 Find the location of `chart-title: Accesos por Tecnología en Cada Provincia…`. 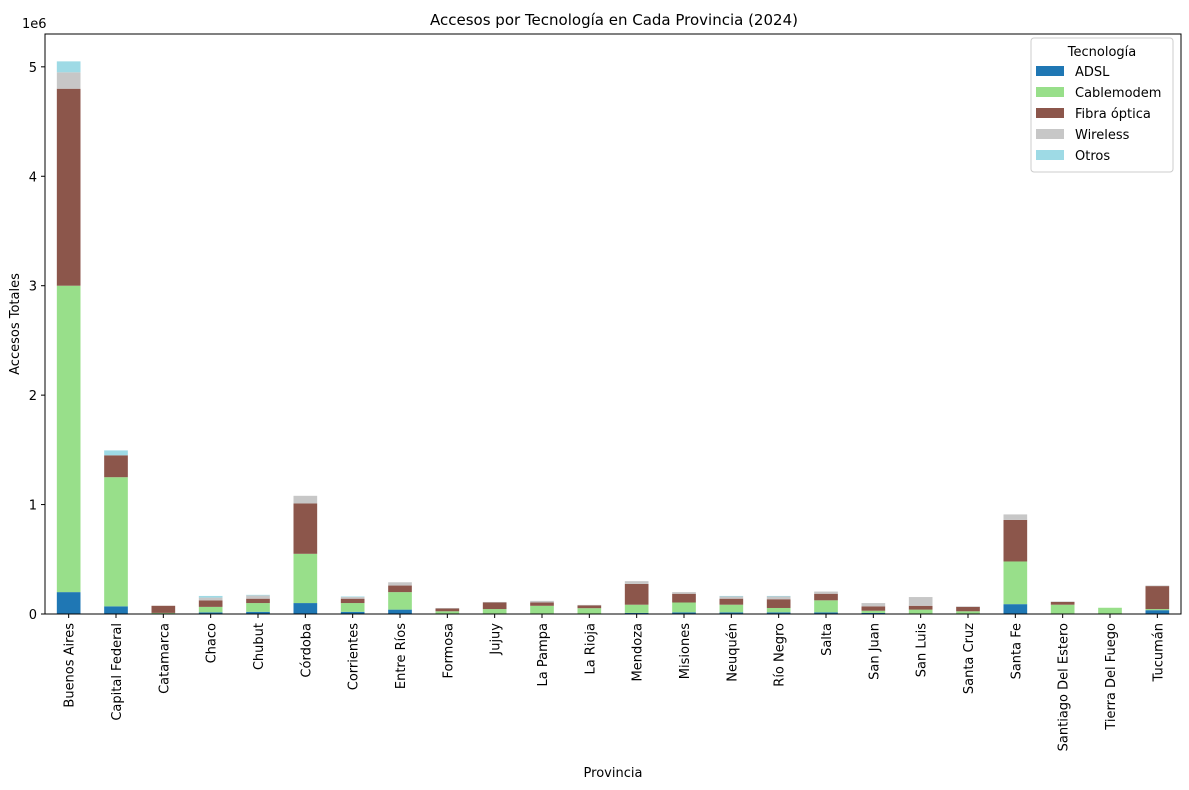

chart-title: Accesos por Tecnología en Cada Provincia… is located at coordinates (614, 20).